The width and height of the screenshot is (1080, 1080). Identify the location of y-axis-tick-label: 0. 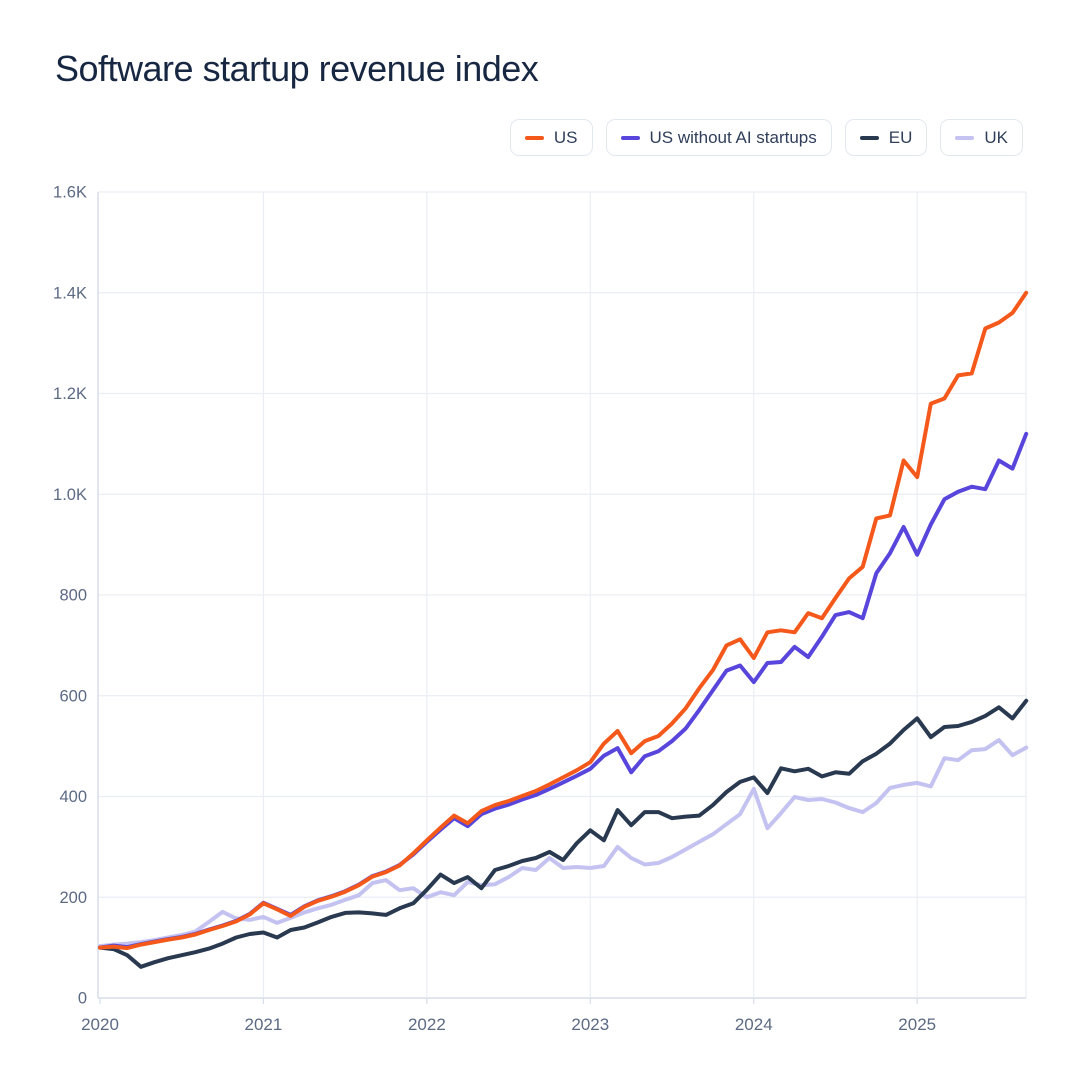
(82, 999).